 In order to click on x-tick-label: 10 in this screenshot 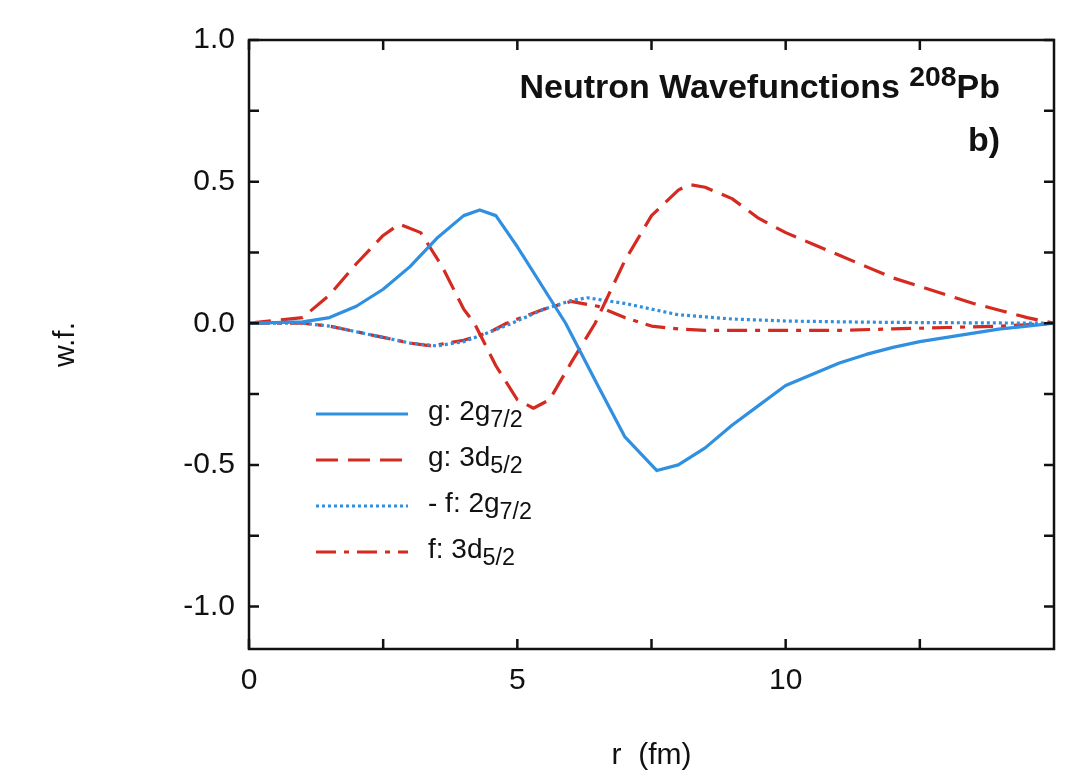, I will do `click(785, 679)`.